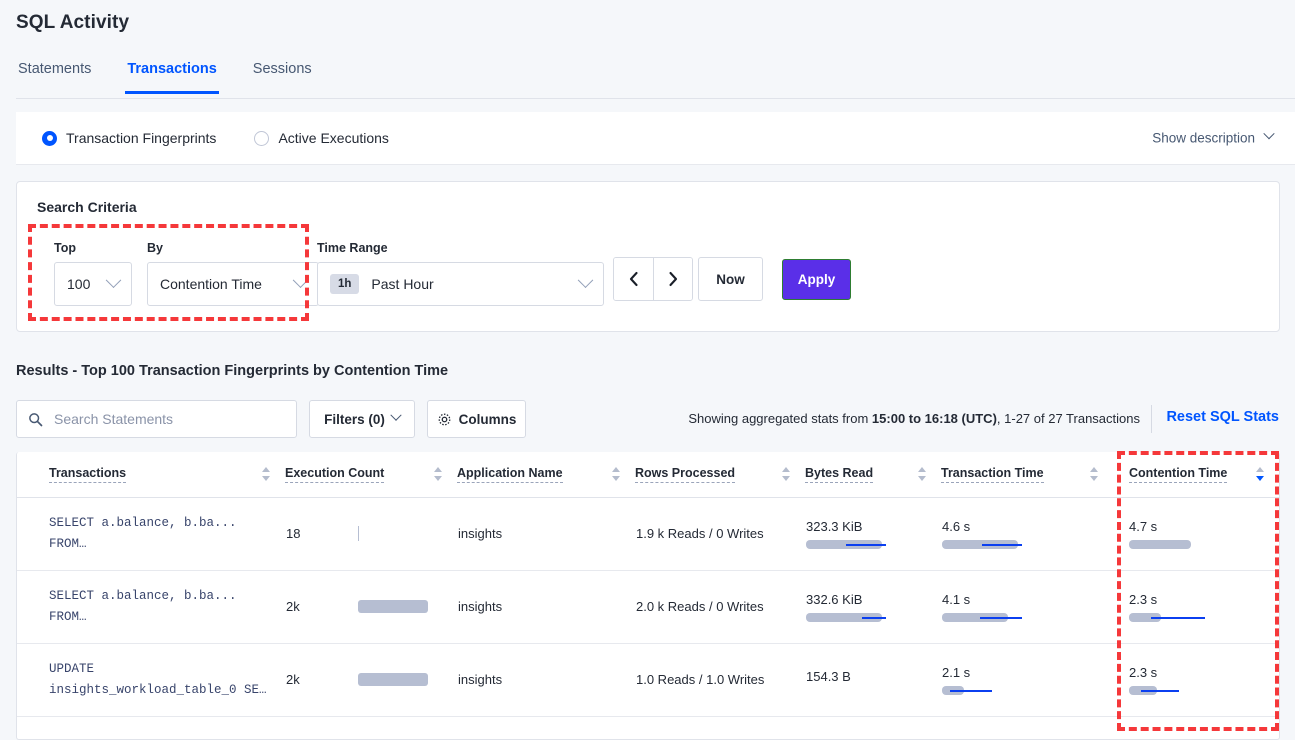 The height and width of the screenshot is (740, 1295). I want to click on sort-toggle-rows-processed, so click(786, 474).